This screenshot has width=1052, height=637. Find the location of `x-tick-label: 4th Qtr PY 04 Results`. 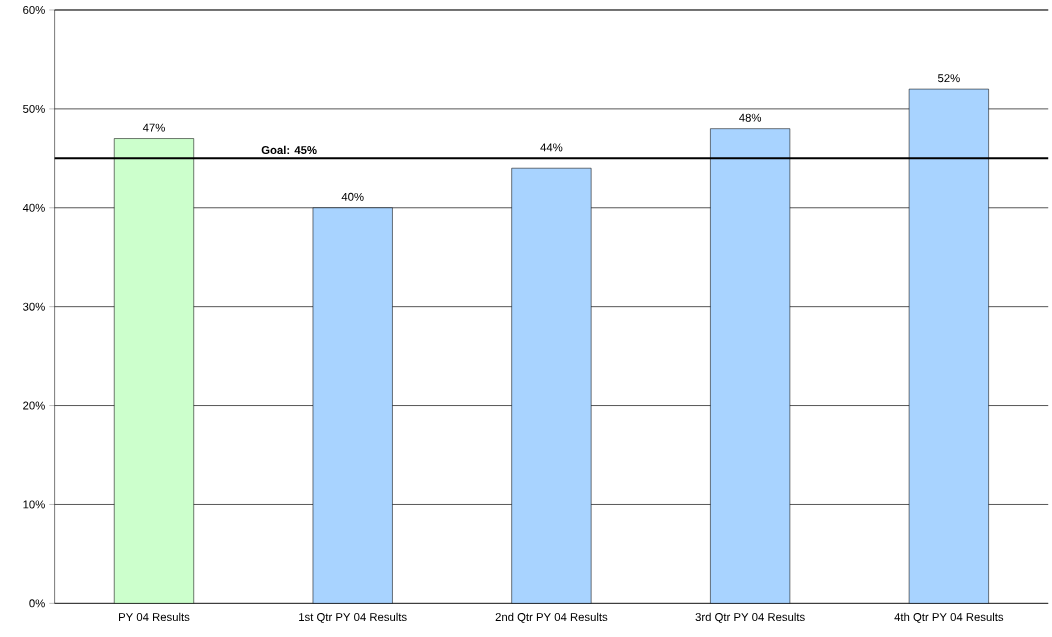

x-tick-label: 4th Qtr PY 04 Results is located at coordinates (949, 617).